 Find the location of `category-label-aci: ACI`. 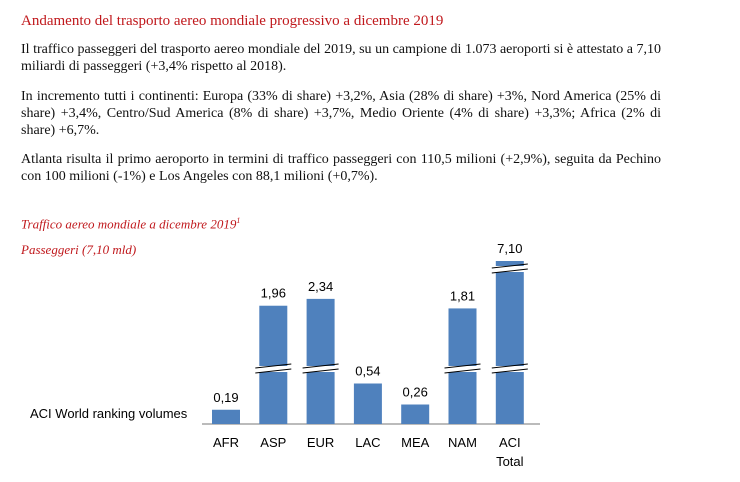

category-label-aci: ACI is located at coordinates (510, 442).